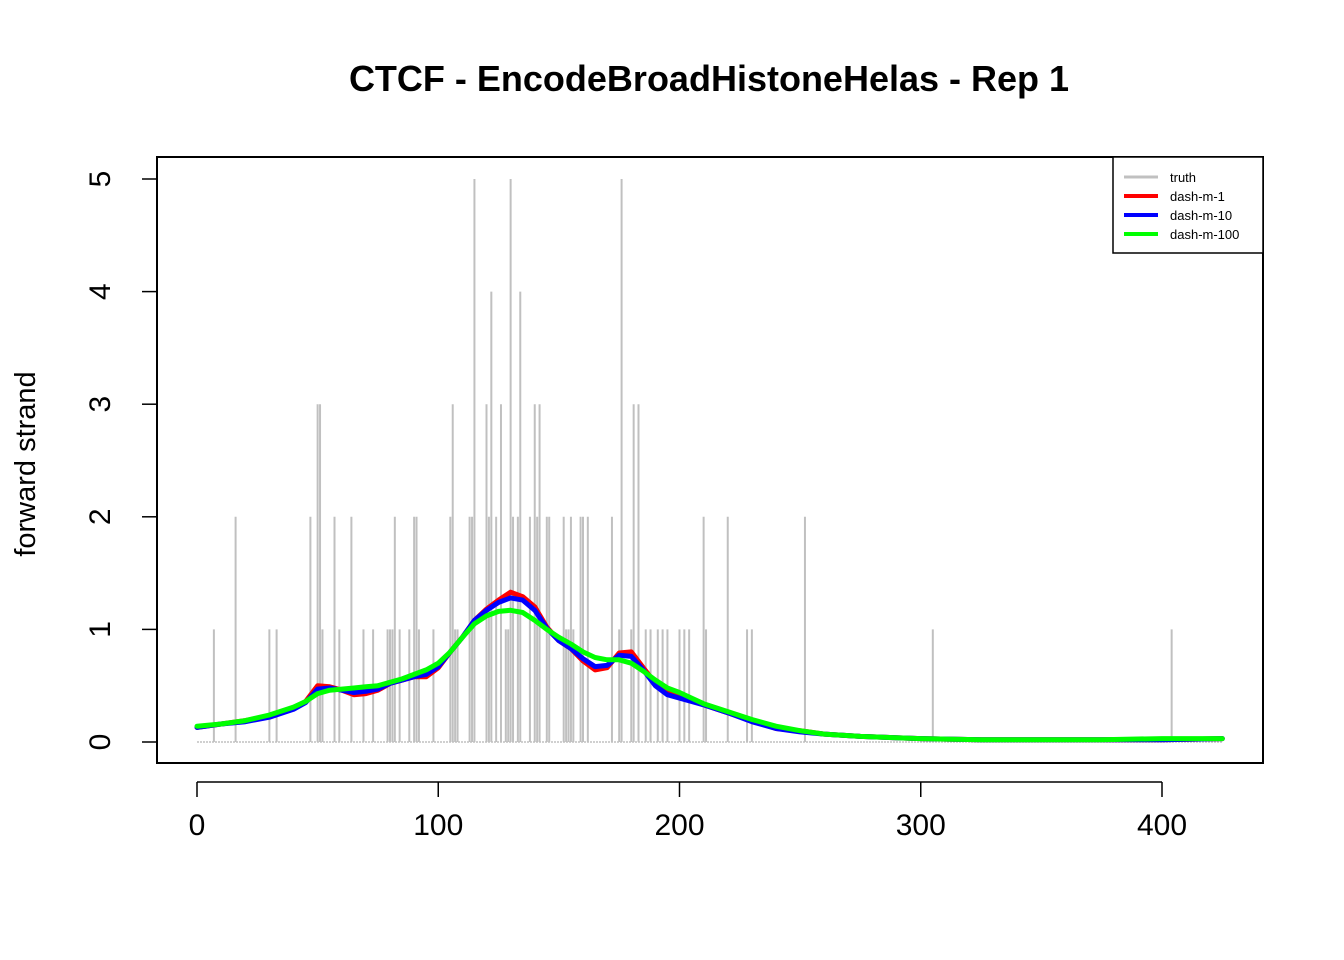  What do you see at coordinates (1204, 234) in the screenshot?
I see `legend-label-dash-m-100: dash-m-100` at bounding box center [1204, 234].